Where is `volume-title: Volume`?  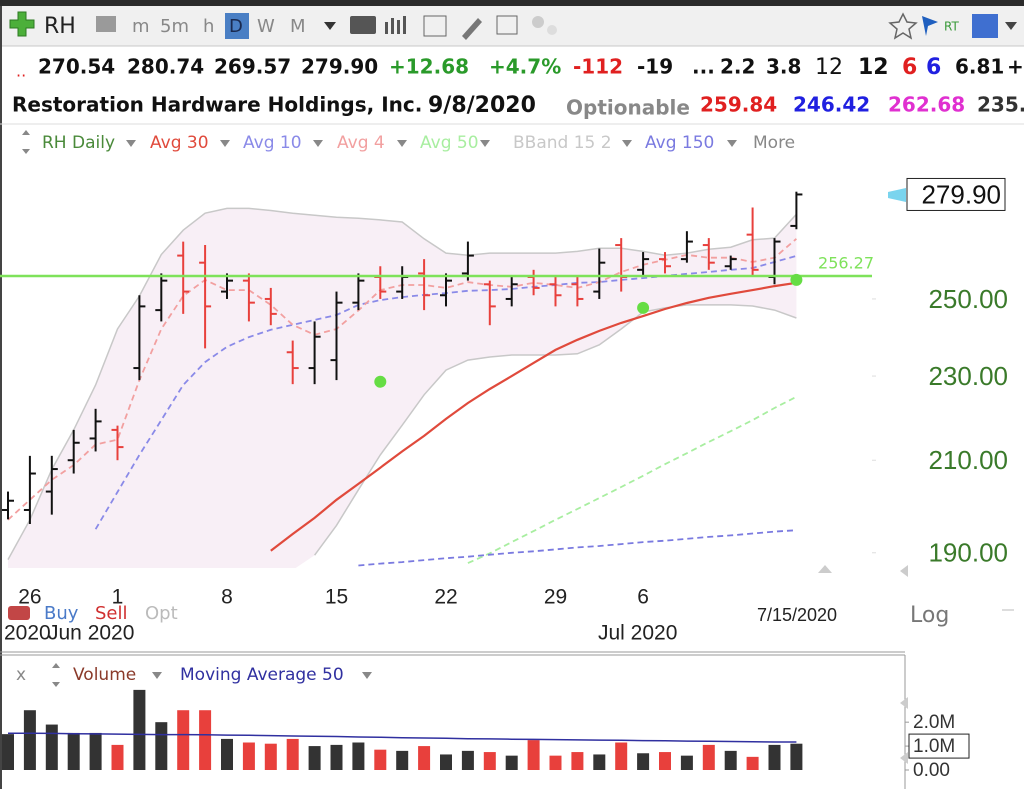
volume-title: Volume is located at coordinates (104, 675).